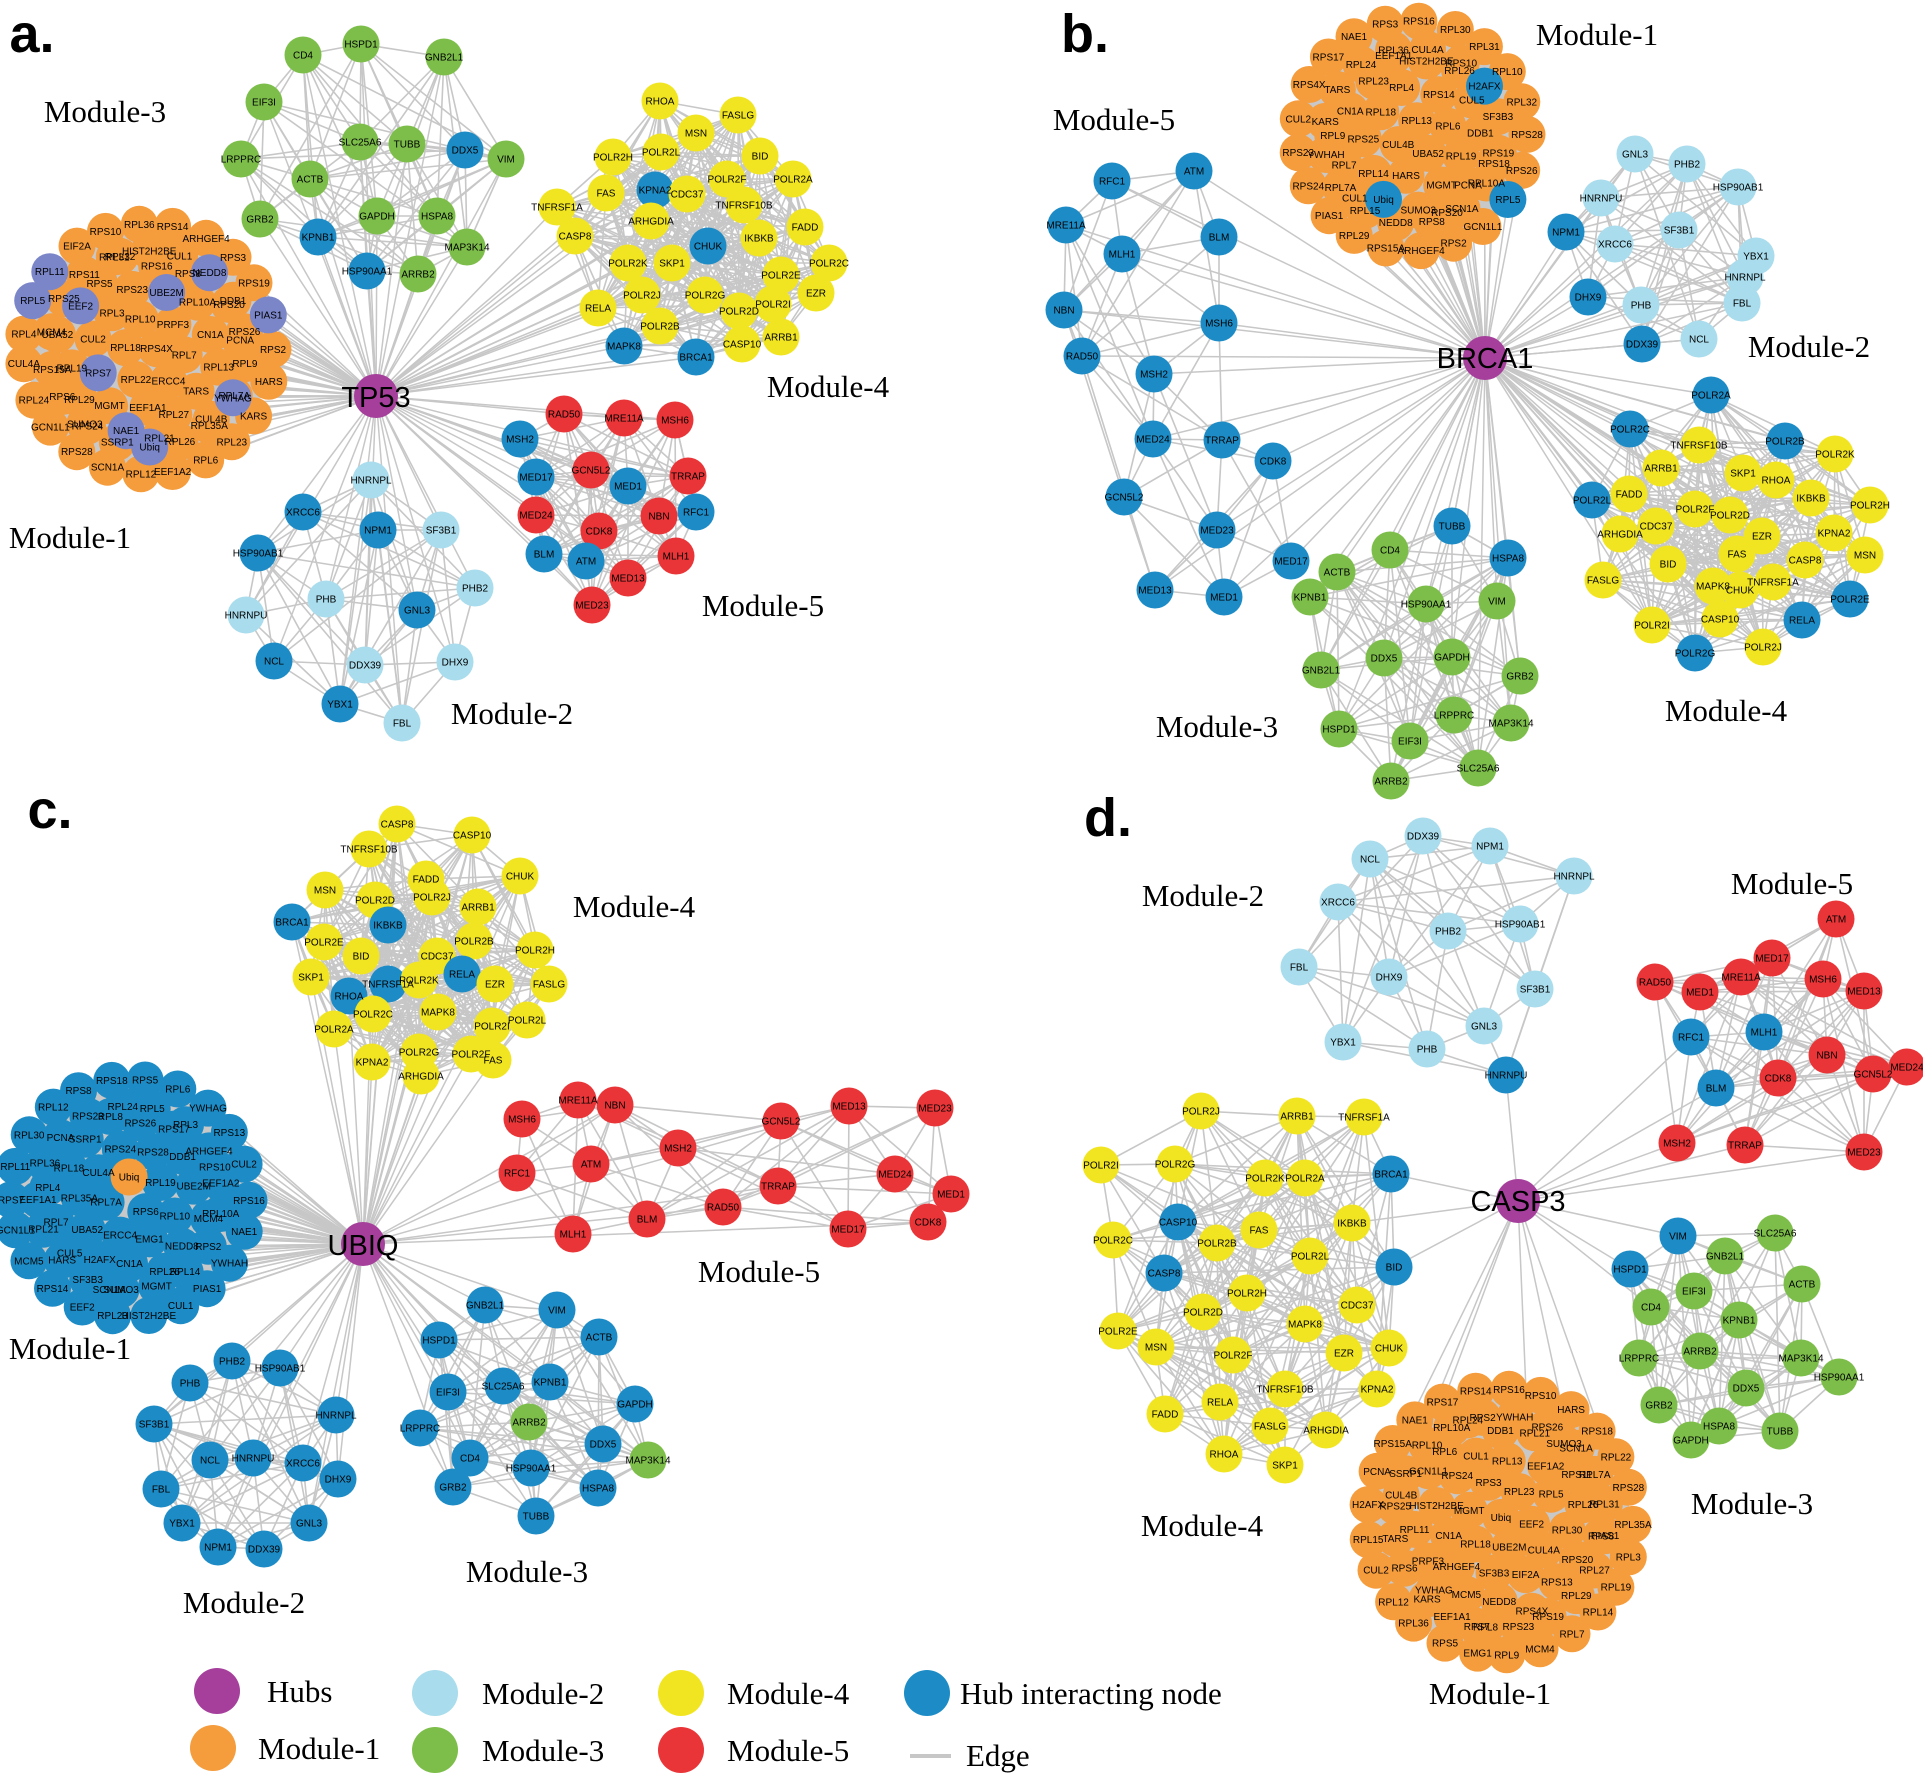 The height and width of the screenshot is (1780, 1923). Describe the element at coordinates (1595, 1475) in the screenshot. I see `svg-text: RPL7A` at that location.